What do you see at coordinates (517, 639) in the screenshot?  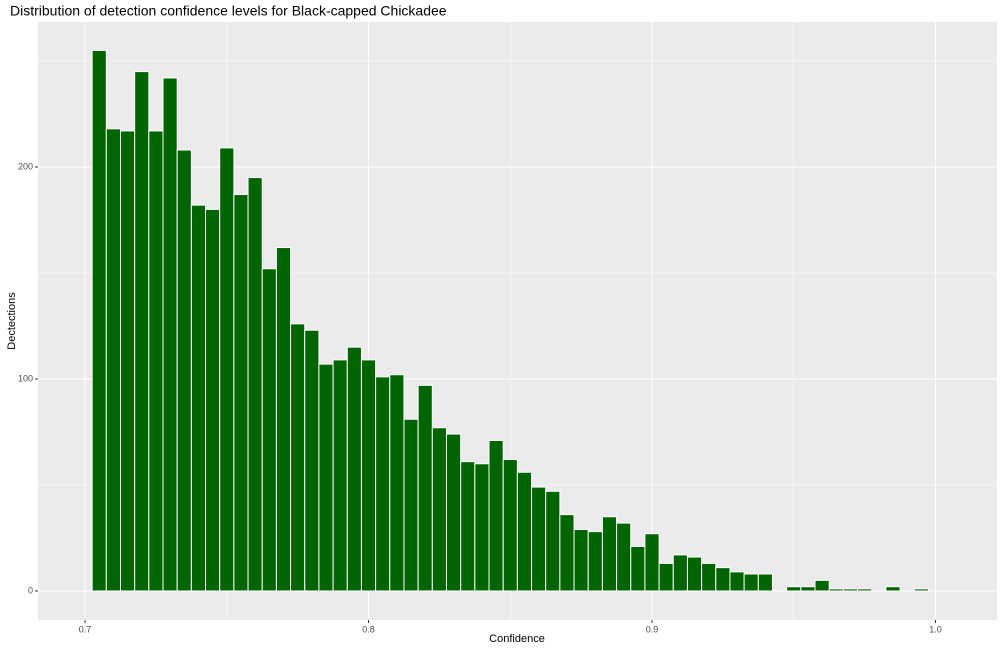 I see `x-axis-label: Confidence` at bounding box center [517, 639].